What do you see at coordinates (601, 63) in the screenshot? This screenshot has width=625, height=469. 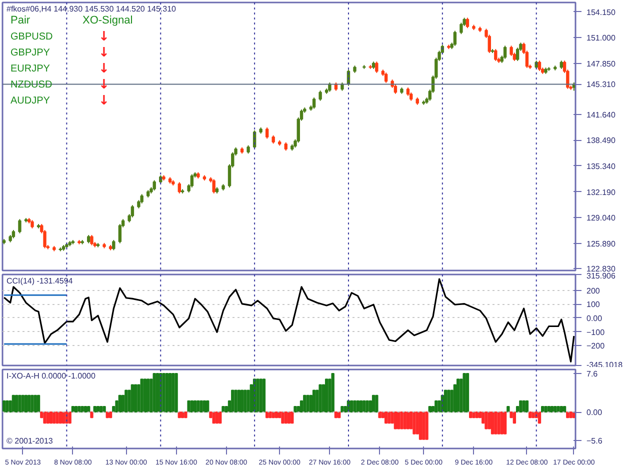 I see `y-tick-label: 147.850` at bounding box center [601, 63].